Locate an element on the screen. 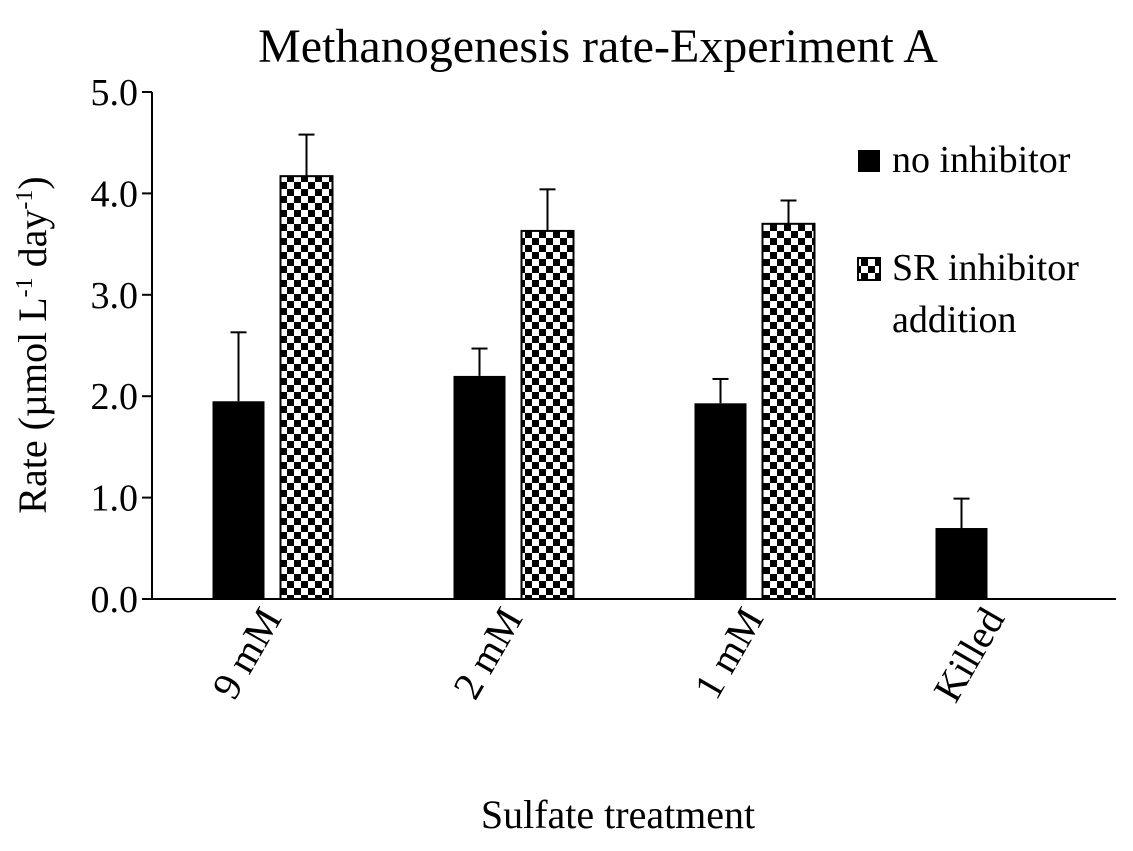  legend-swatch-no-inhibitor is located at coordinates (869, 161).